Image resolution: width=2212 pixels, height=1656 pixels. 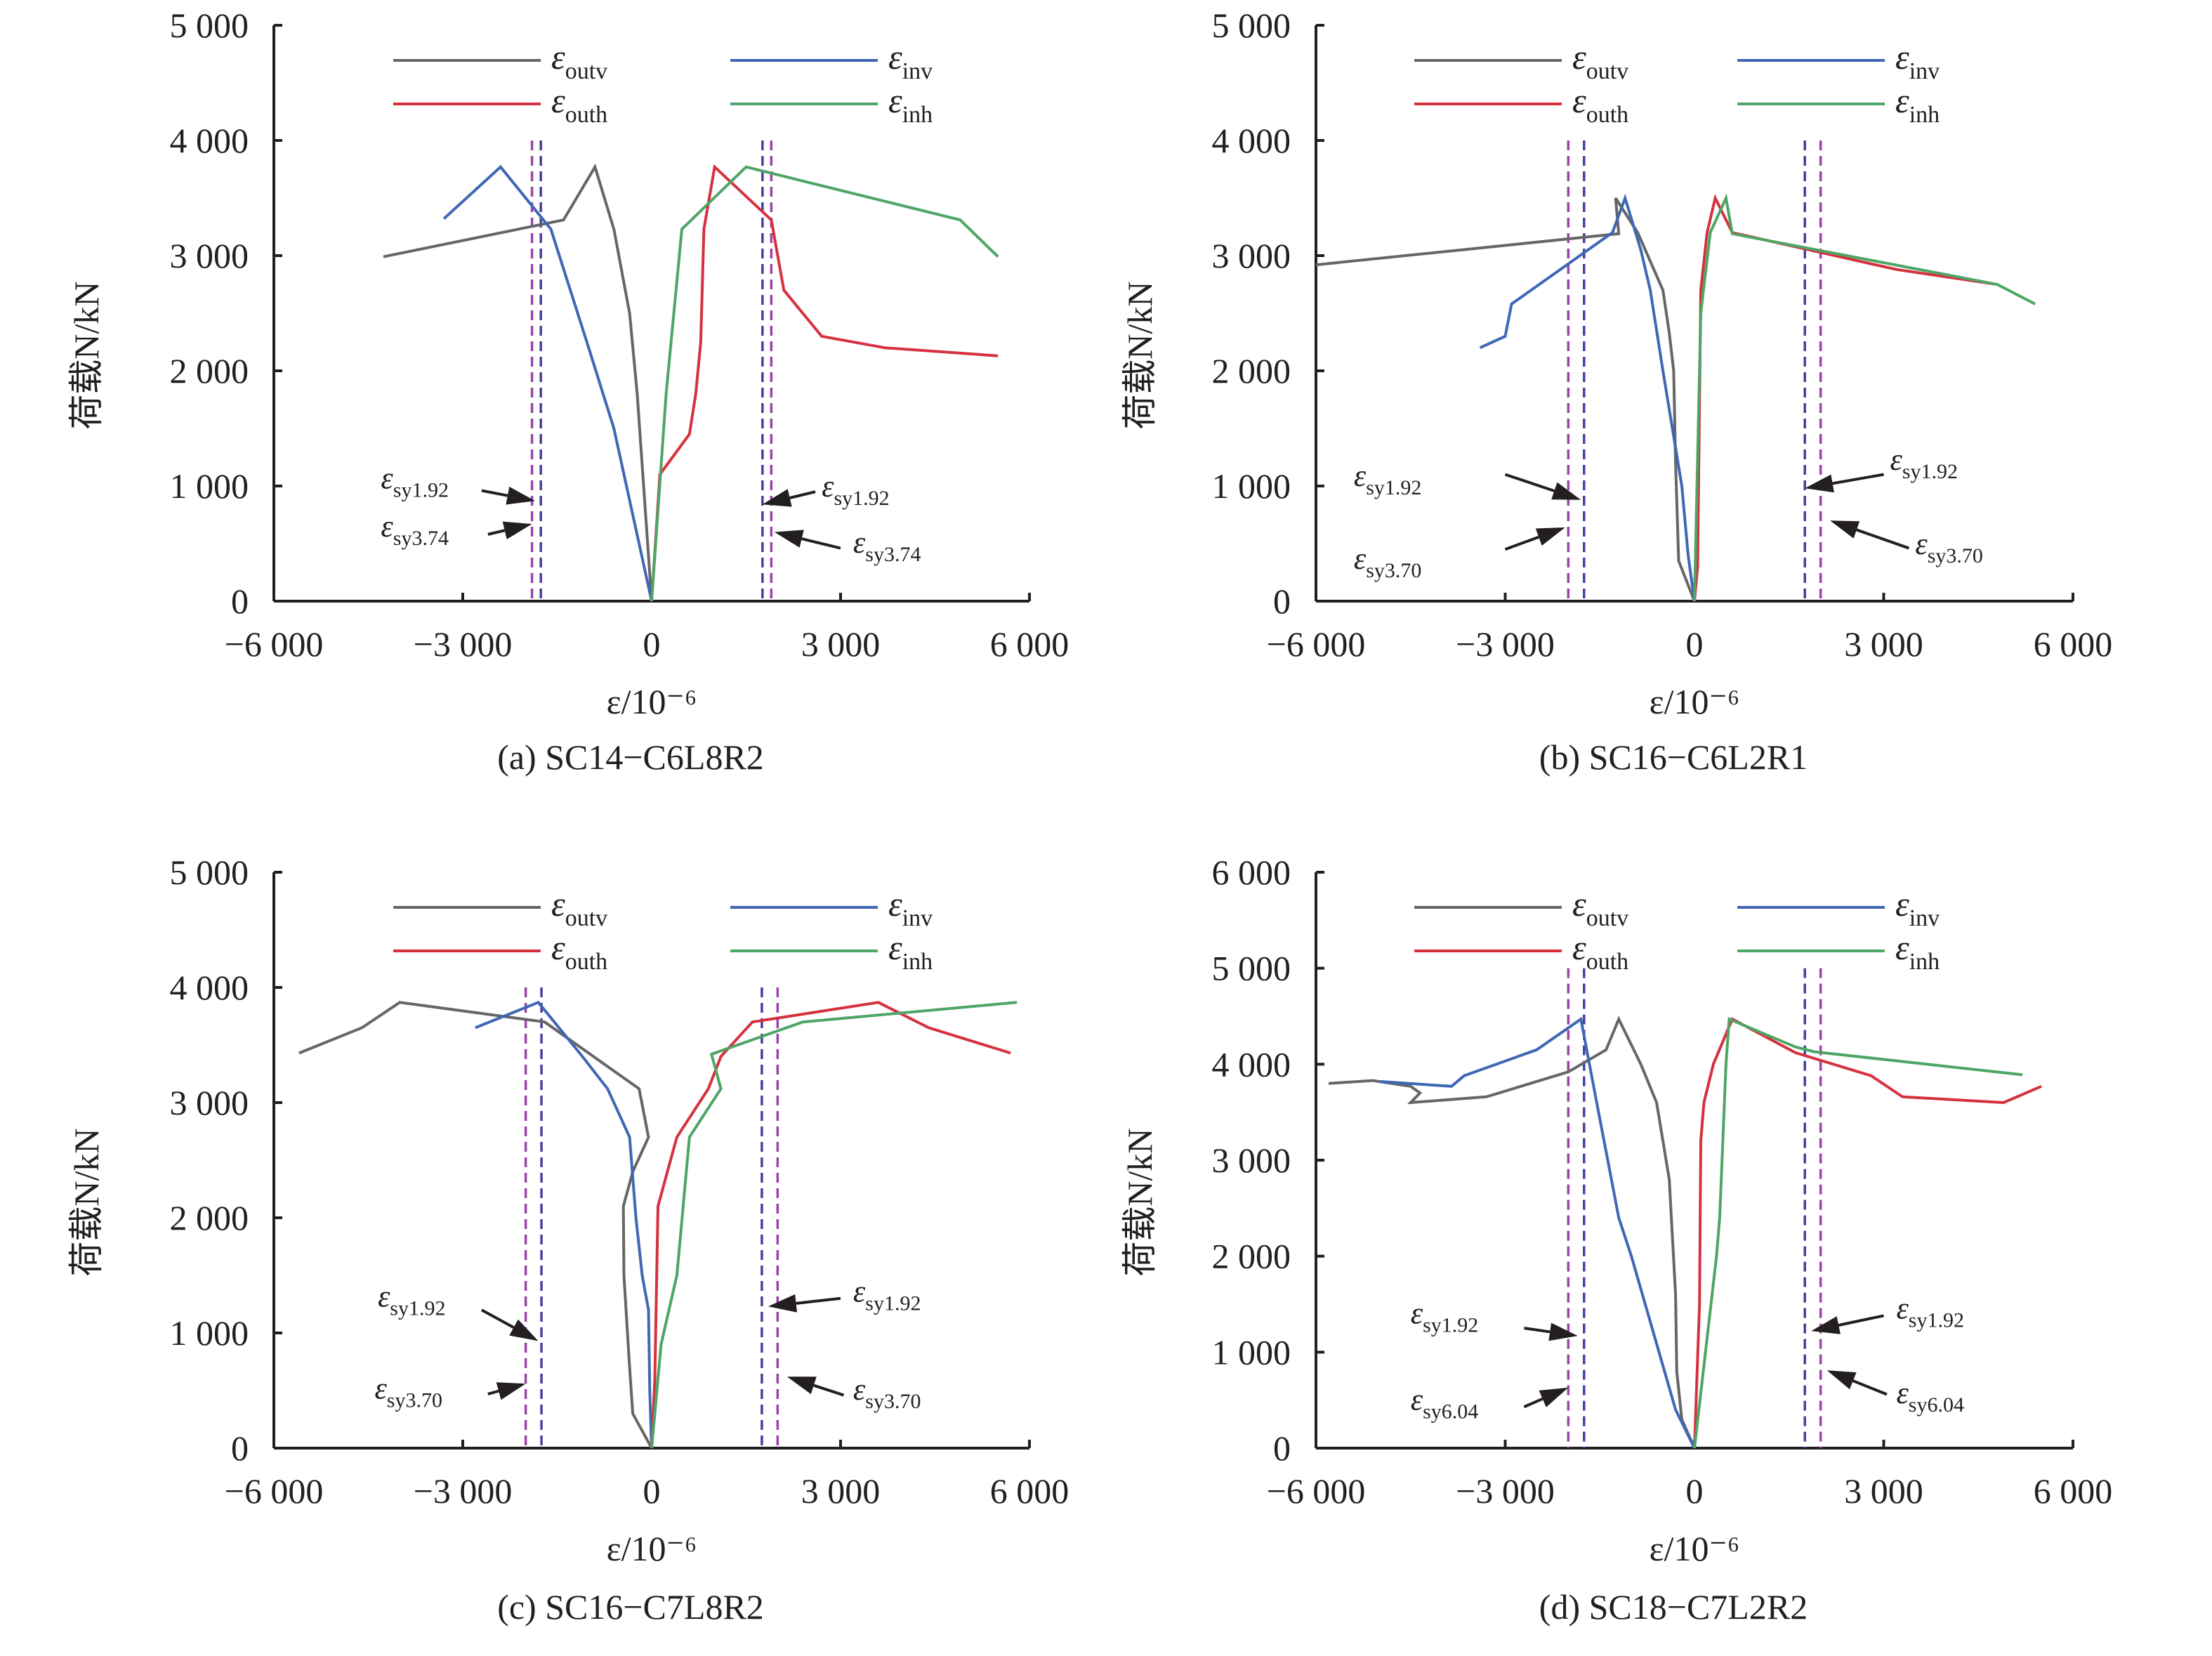 What do you see at coordinates (1445, 1316) in the screenshot?
I see `annotation-label: εsy1.92` at bounding box center [1445, 1316].